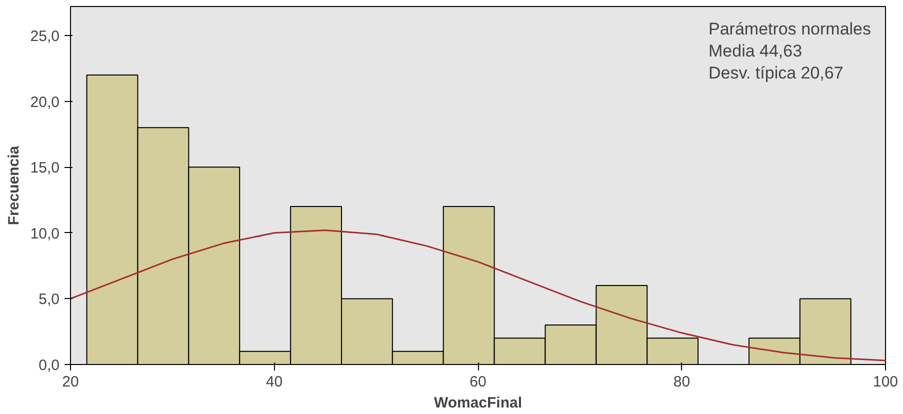  Describe the element at coordinates (790, 29) in the screenshot. I see `annotation: Parámetros normales` at that location.